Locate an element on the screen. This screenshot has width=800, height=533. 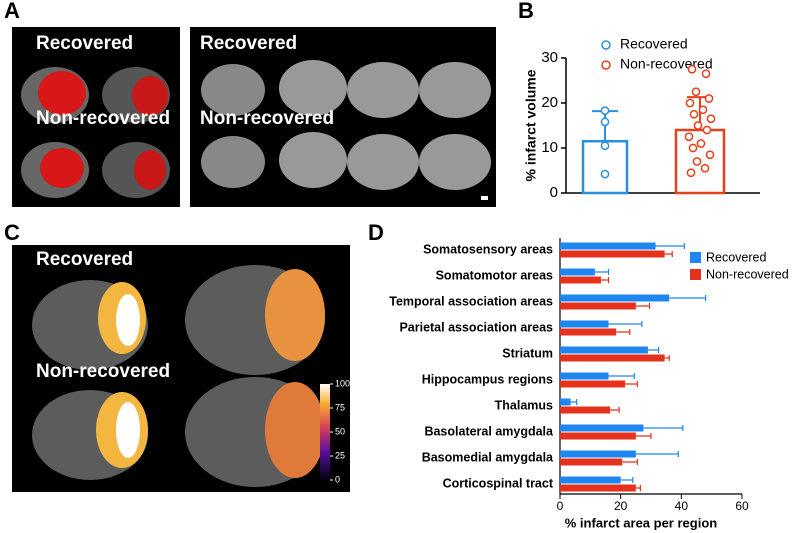
y-tick-label: 10 is located at coordinates (549, 147).